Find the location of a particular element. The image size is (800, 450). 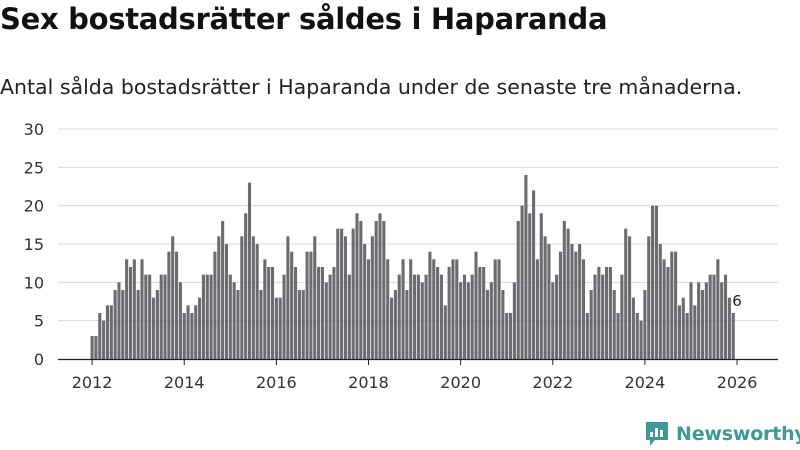

y-tick-label: 25 is located at coordinates (34, 167).